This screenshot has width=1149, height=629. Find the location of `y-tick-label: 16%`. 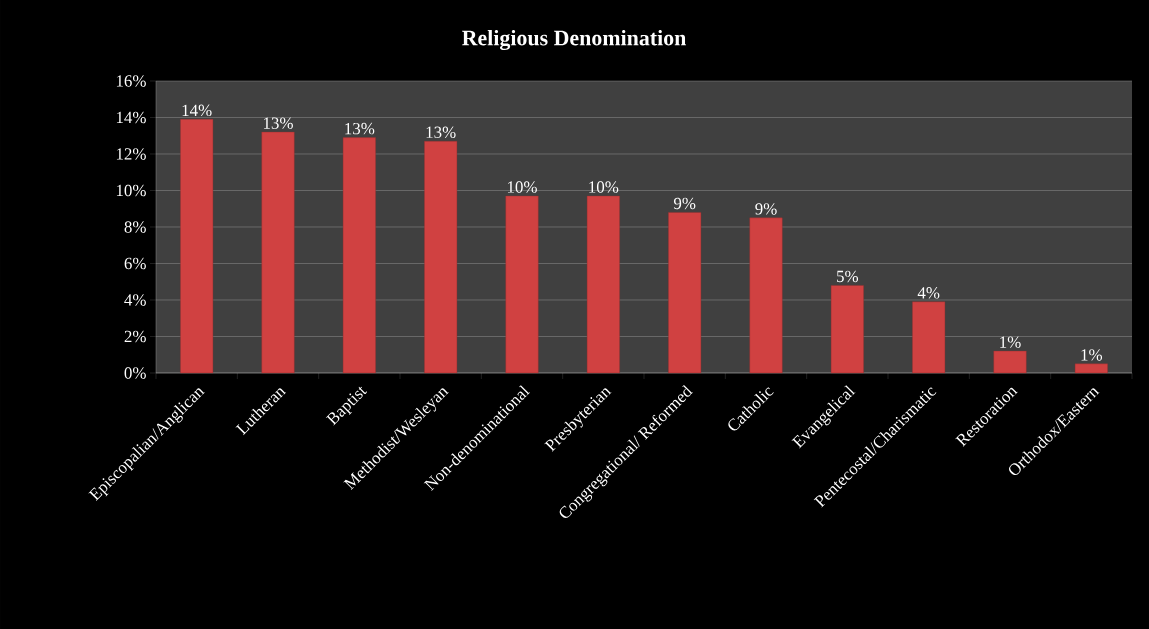

y-tick-label: 16% is located at coordinates (131, 81).